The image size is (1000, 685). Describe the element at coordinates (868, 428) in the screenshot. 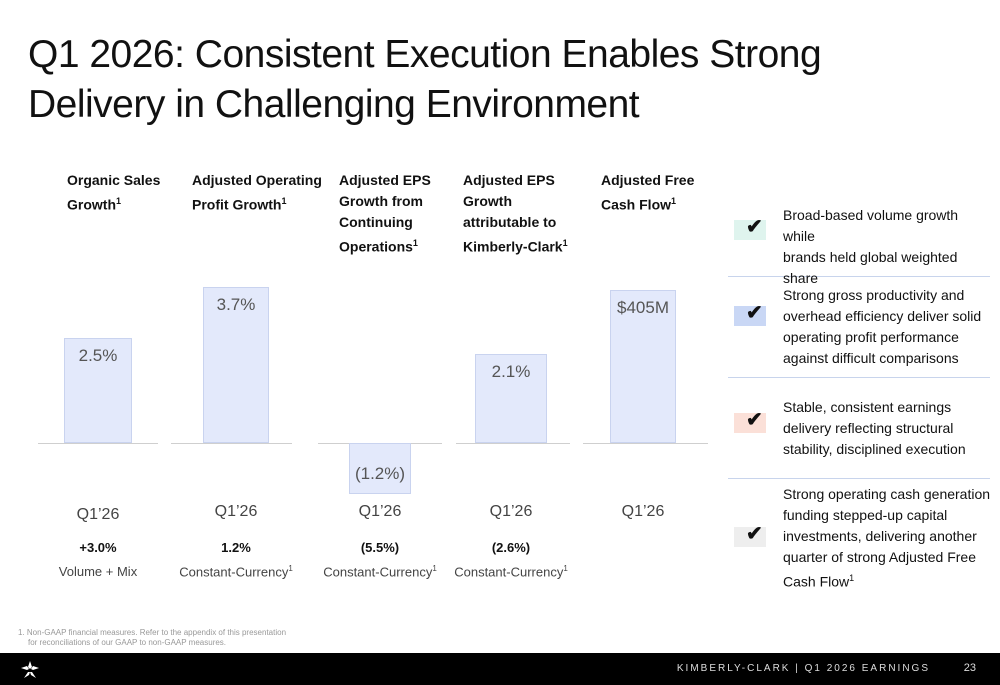

I see `highlight-line: delivery reflecting structural` at that location.